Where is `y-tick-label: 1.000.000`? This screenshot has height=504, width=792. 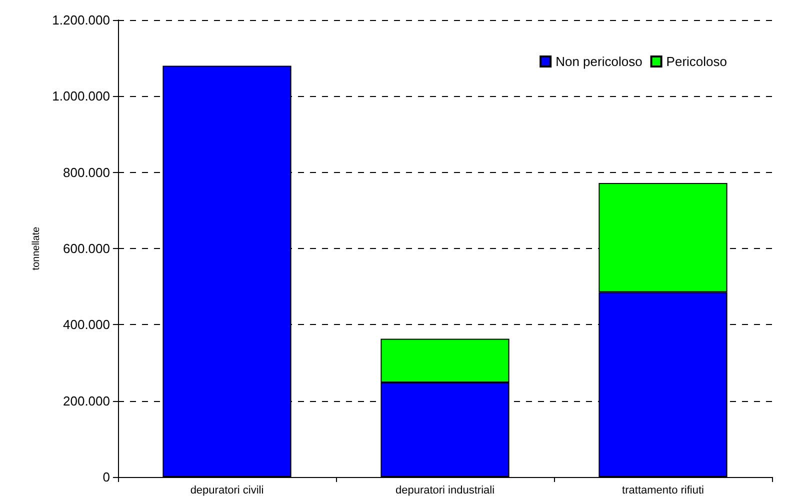 y-tick-label: 1.000.000 is located at coordinates (81, 96).